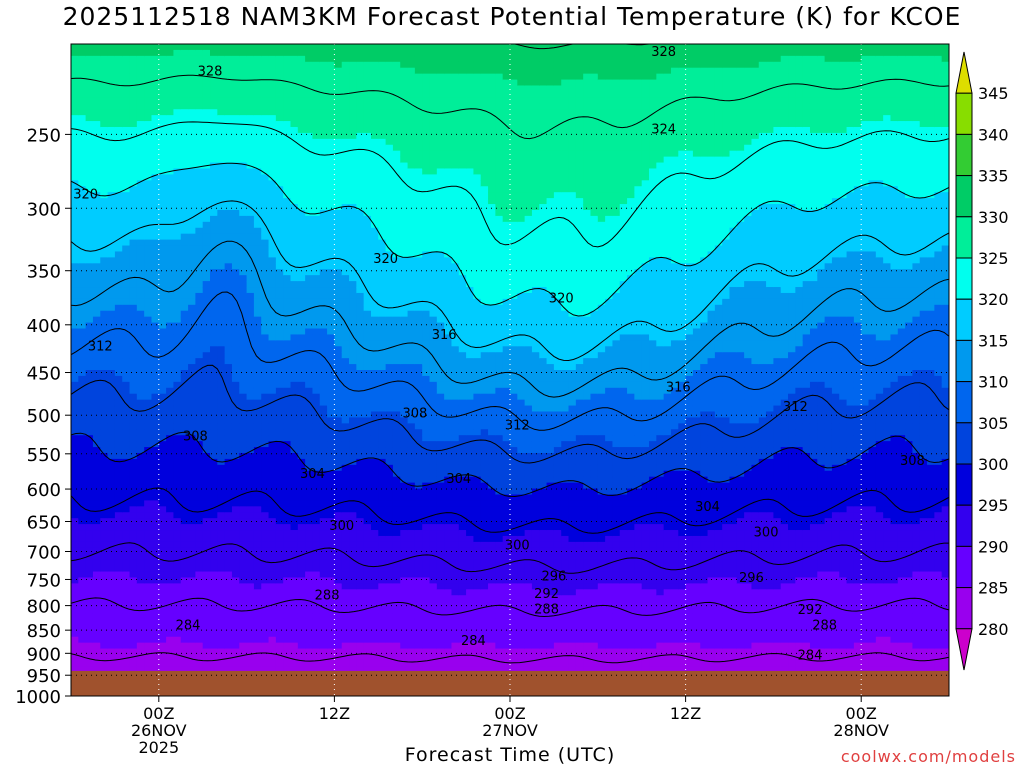  What do you see at coordinates (44, 209) in the screenshot?
I see `y-tick-label: 300` at bounding box center [44, 209].